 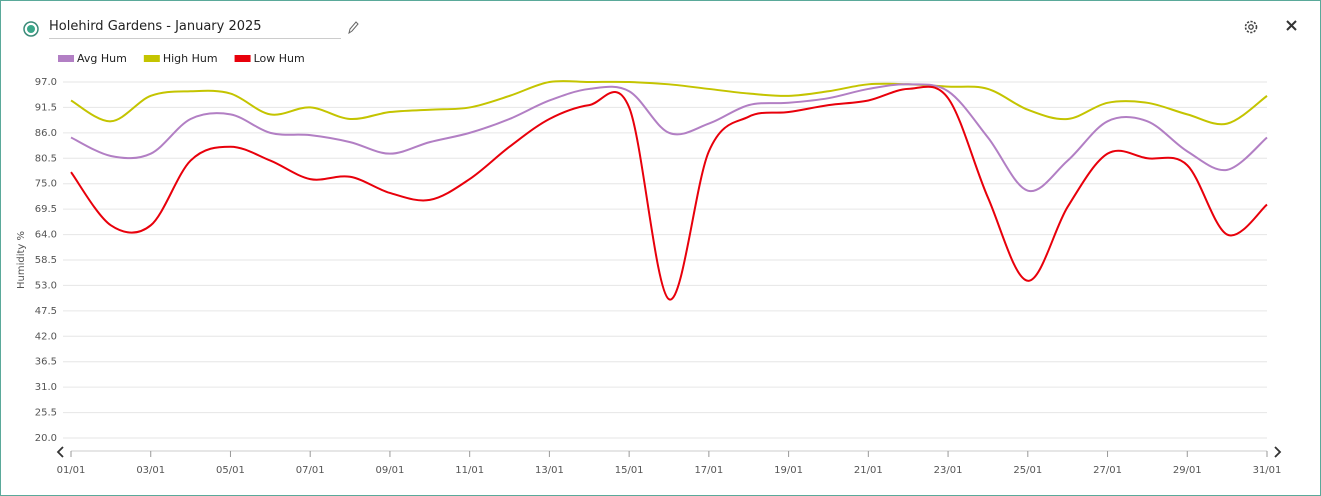 I want to click on settings-icon, so click(x=1251, y=27).